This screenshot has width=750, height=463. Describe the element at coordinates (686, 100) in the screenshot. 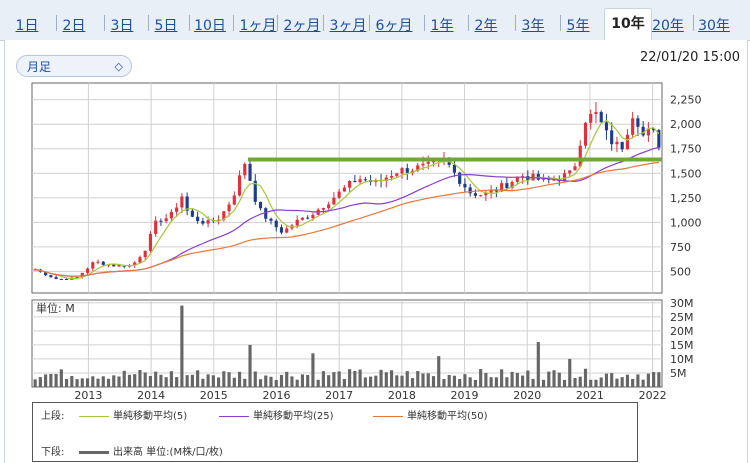

I see `price-tick-label: 2,250` at that location.